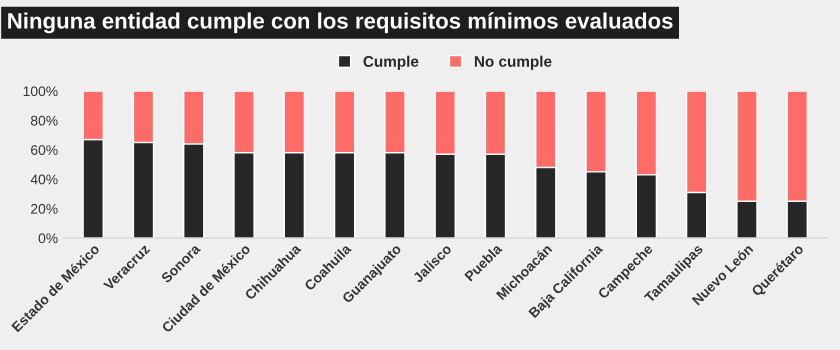  I want to click on y-tick-label: 40%, so click(44, 179).